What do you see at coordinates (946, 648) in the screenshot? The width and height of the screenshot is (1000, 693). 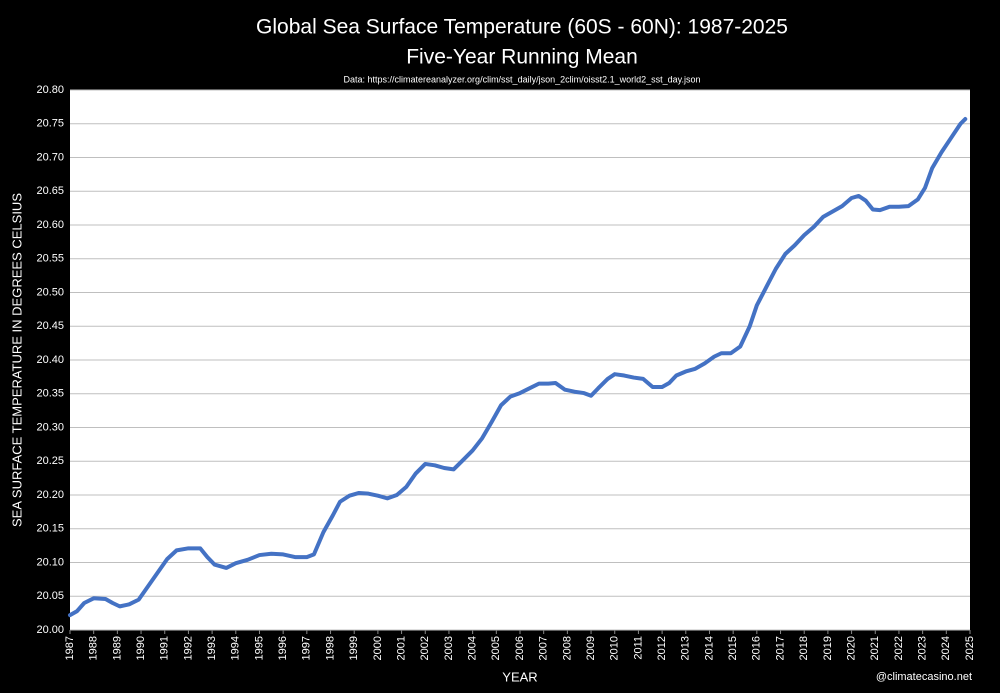 I see `x-tick-label: 2024` at bounding box center [946, 648].